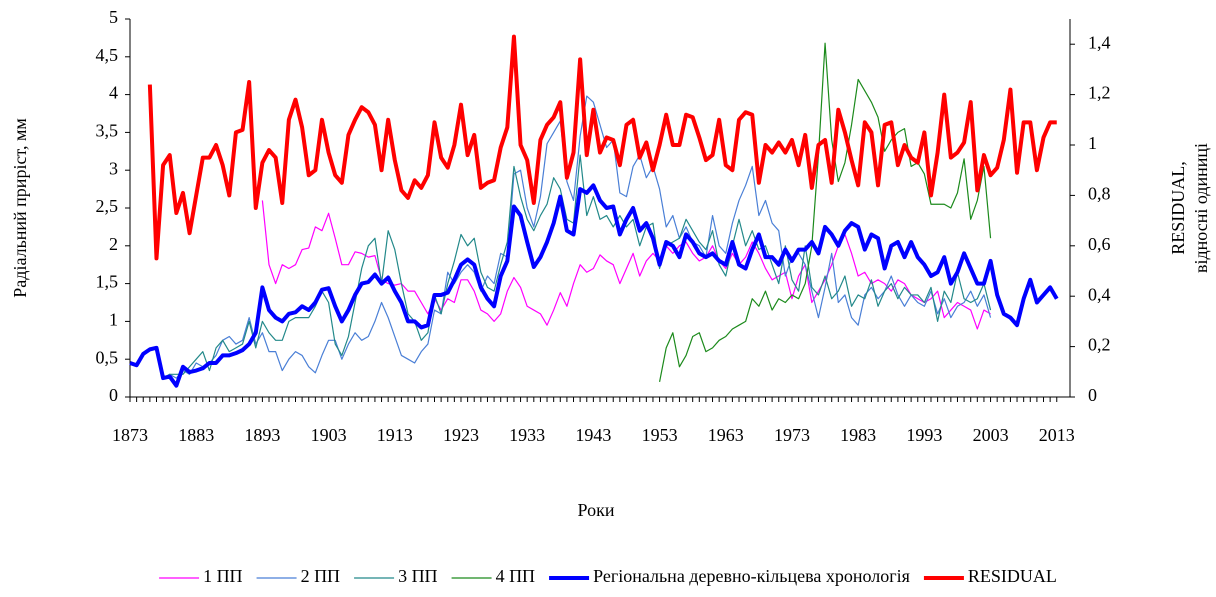 The height and width of the screenshot is (597, 1216). I want to click on x-tick-label: 1993, so click(924, 435).